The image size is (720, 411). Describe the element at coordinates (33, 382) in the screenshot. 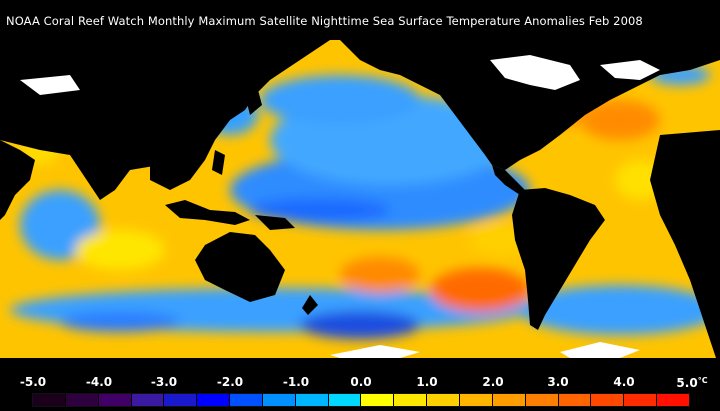

I see `tick-label: -5.0` at that location.